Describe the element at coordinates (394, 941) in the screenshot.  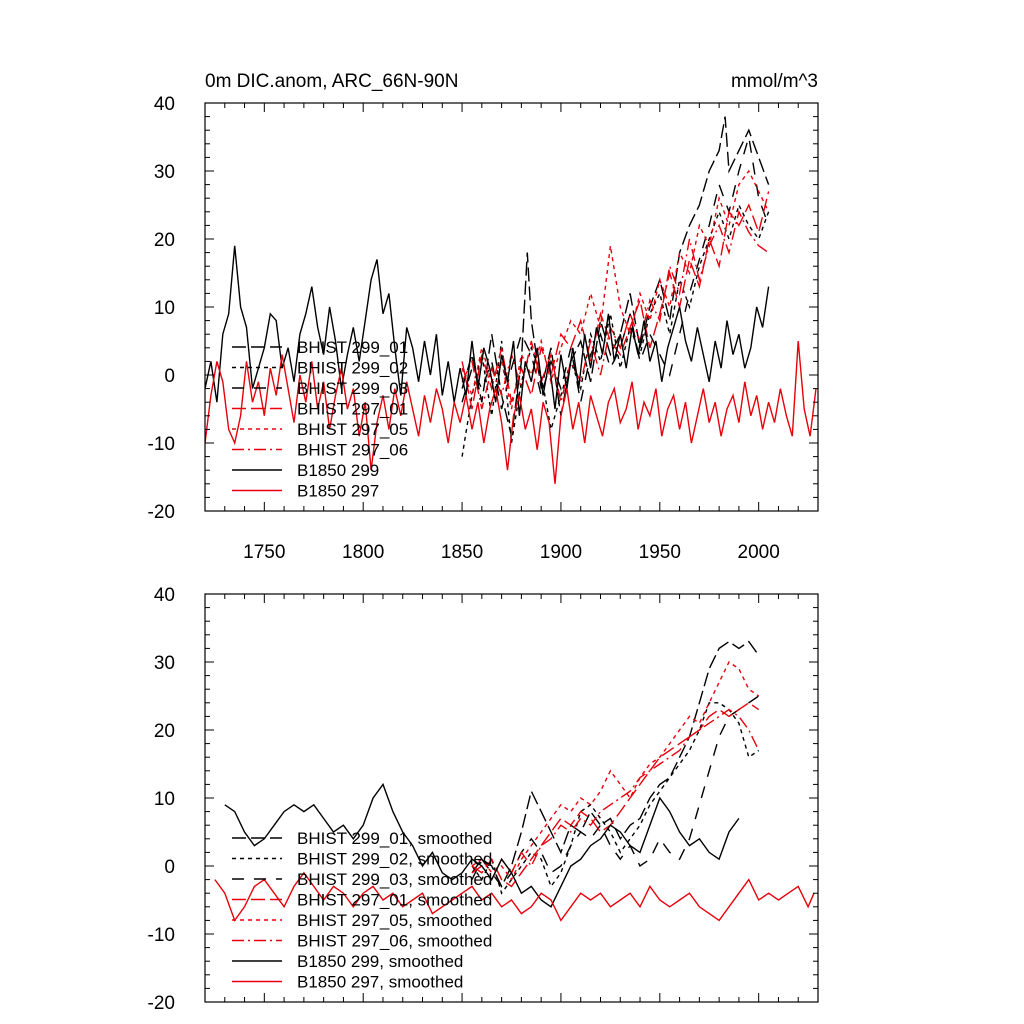
I see `legend-label: BHIST 297_06, smoothed` at that location.